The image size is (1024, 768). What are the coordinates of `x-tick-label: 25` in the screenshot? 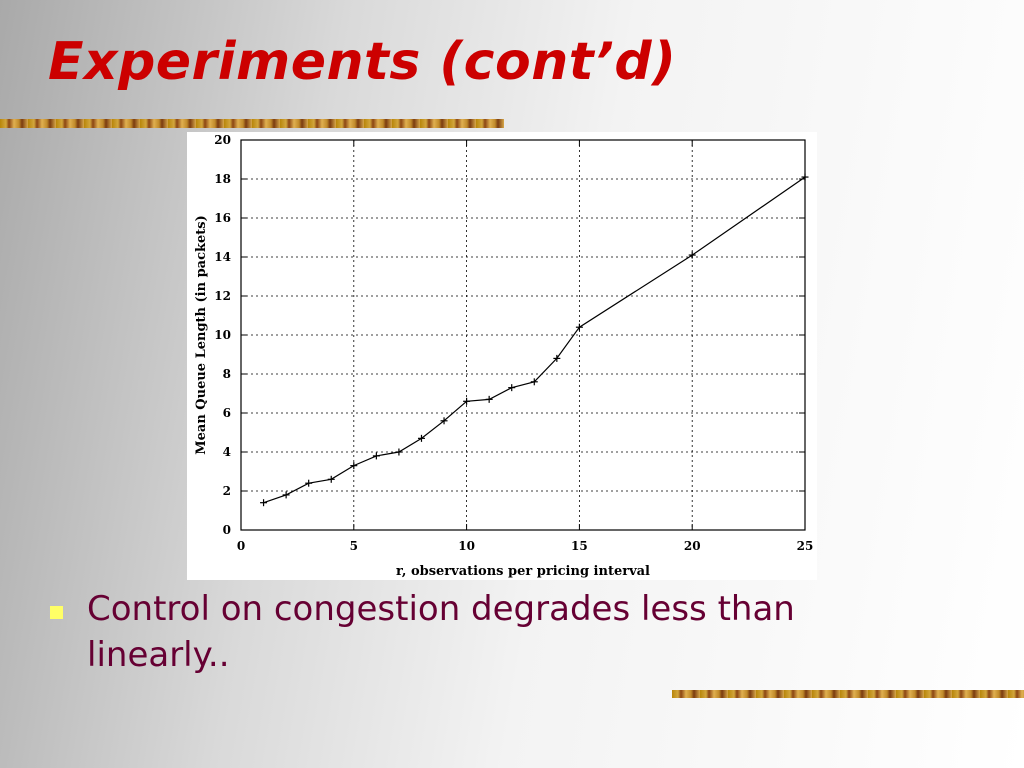 It's located at (805, 546).